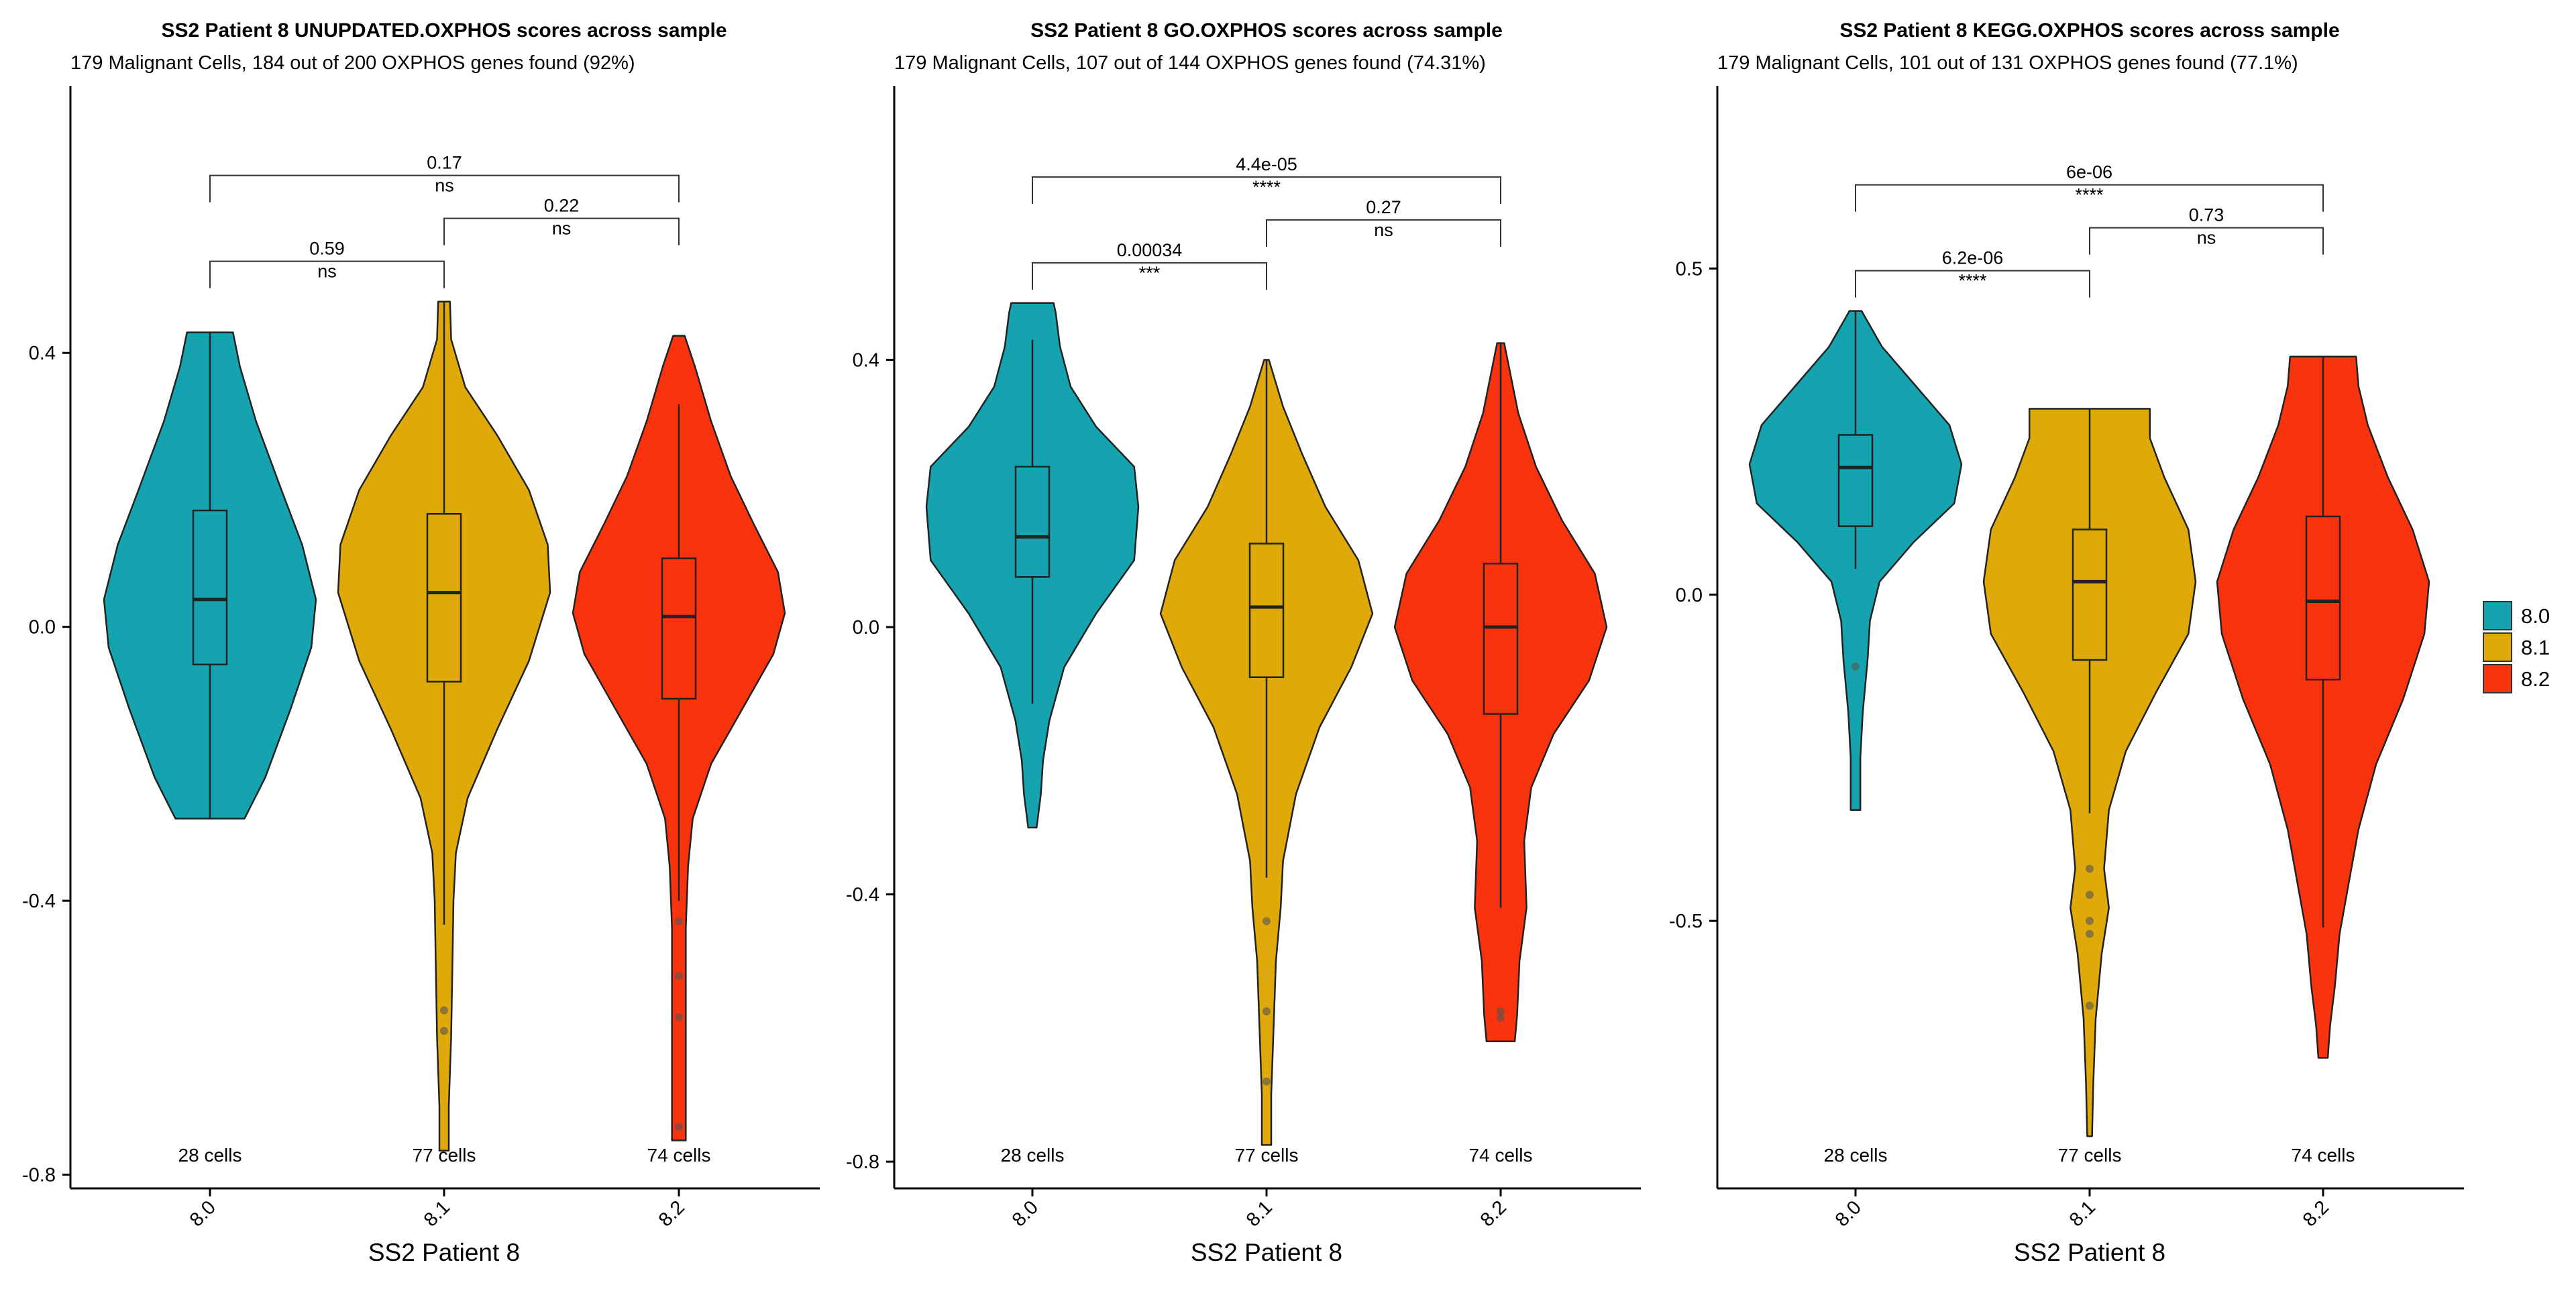  What do you see at coordinates (2535, 616) in the screenshot?
I see `legend-label-8-0: 8.0` at bounding box center [2535, 616].